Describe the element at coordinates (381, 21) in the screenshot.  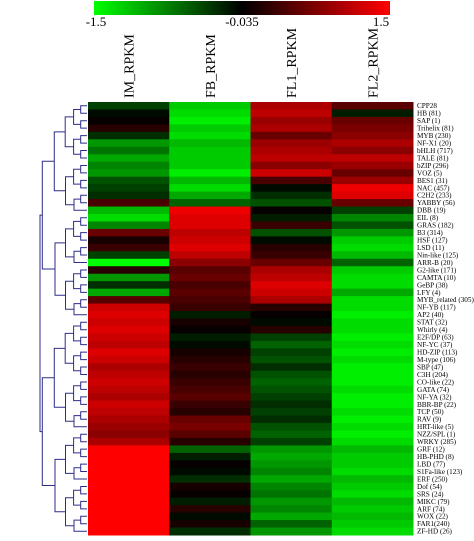
I see `colorbar-tick-max: 1.5` at that location.